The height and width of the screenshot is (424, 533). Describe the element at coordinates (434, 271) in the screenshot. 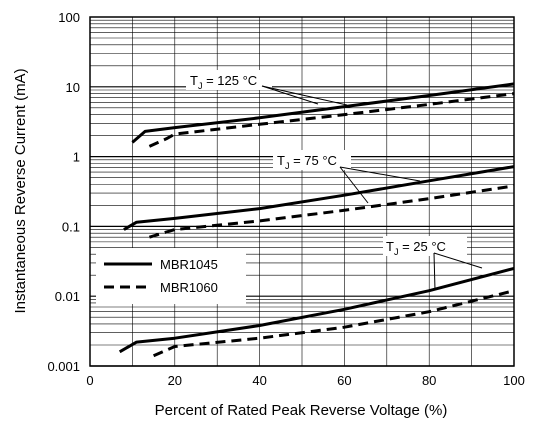

I see `annotation-arrow-25-b` at that location.